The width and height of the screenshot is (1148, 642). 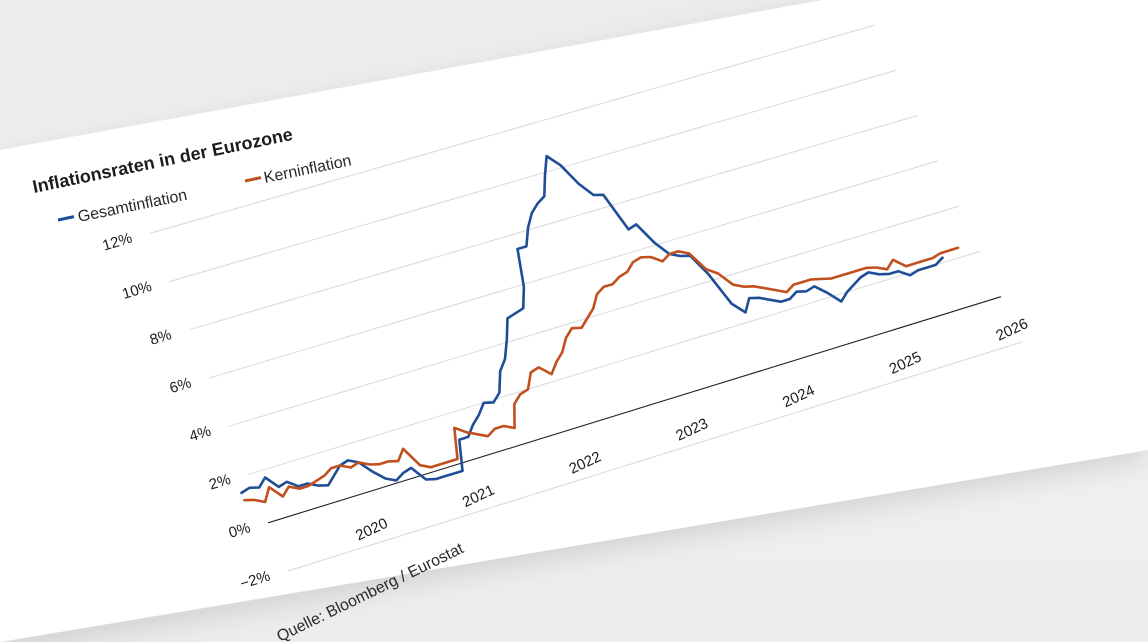 What do you see at coordinates (200, 434) in the screenshot?
I see `y-tick-label: 4%` at bounding box center [200, 434].